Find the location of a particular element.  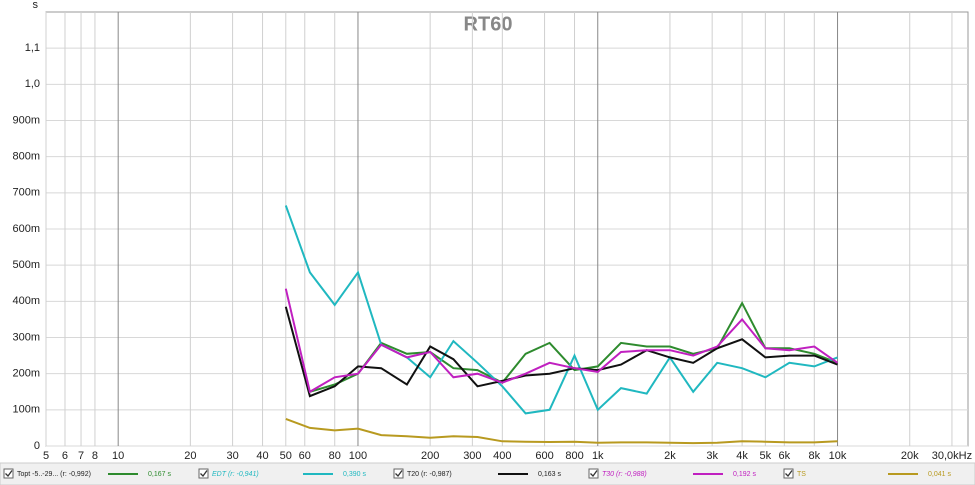

x-tick-label: 2k is located at coordinates (670, 456).